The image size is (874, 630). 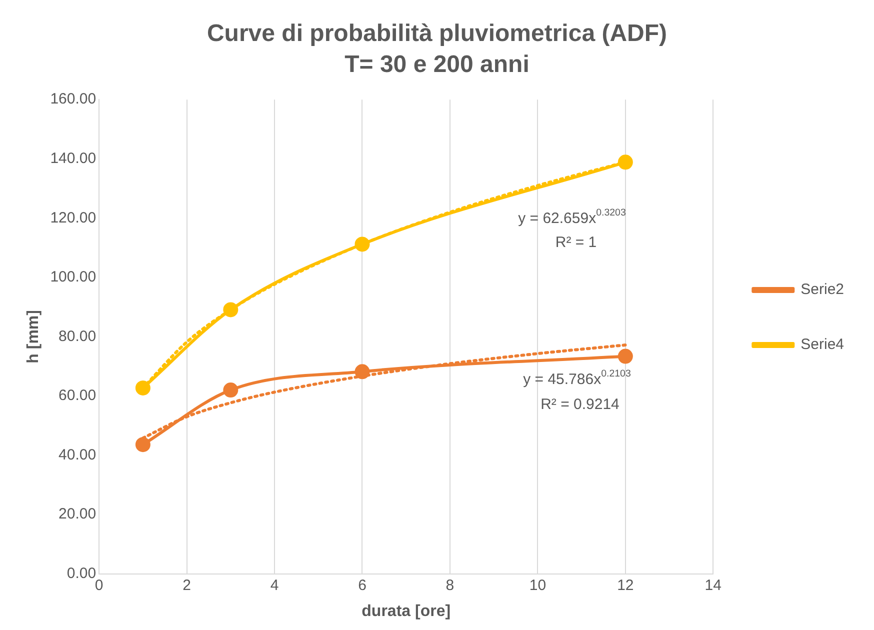 What do you see at coordinates (580, 405) in the screenshot?
I see `annotation: R² = 0.9214` at bounding box center [580, 405].